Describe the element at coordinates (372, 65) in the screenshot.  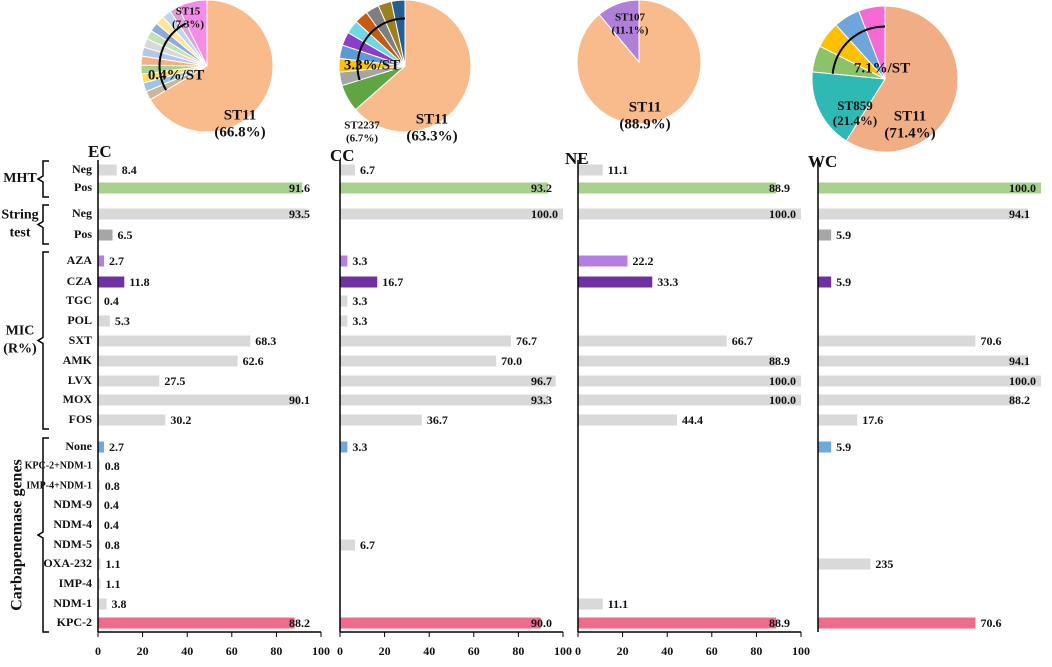
I see `pie-annotation: 3.3%/ST` at that location.